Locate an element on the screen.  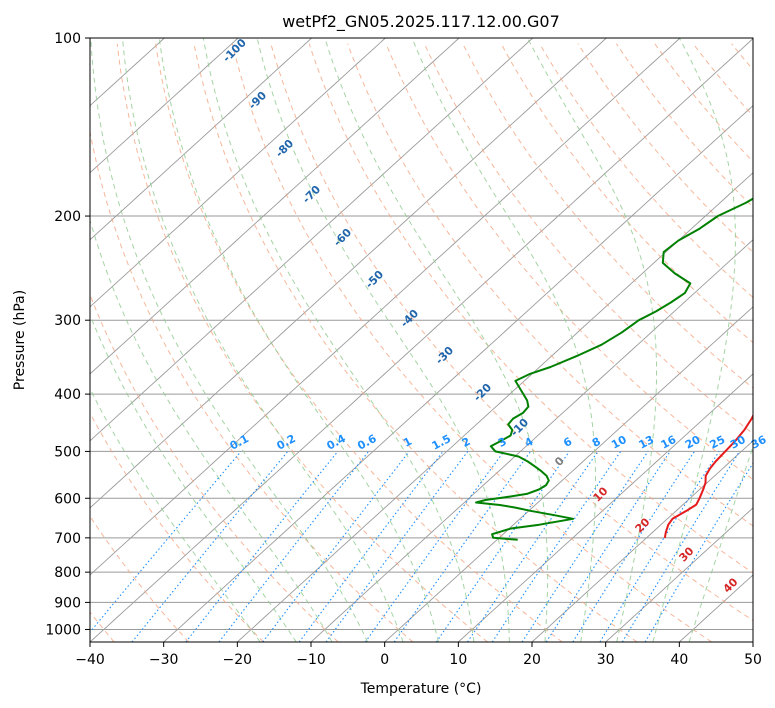
y-axis: 100 200 300 400 500 600 700 800 900 1000 is located at coordinates (67, 334).